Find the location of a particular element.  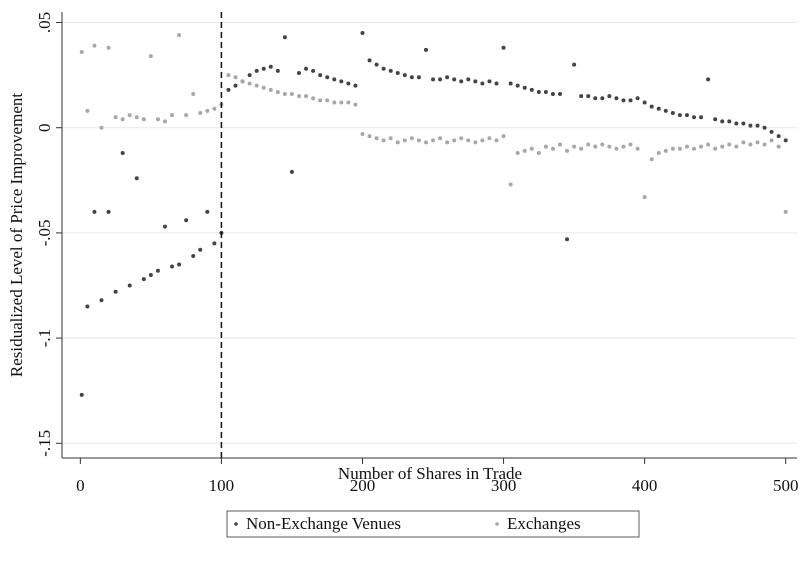

y-tick-label: .05 is located at coordinates (44, 22).